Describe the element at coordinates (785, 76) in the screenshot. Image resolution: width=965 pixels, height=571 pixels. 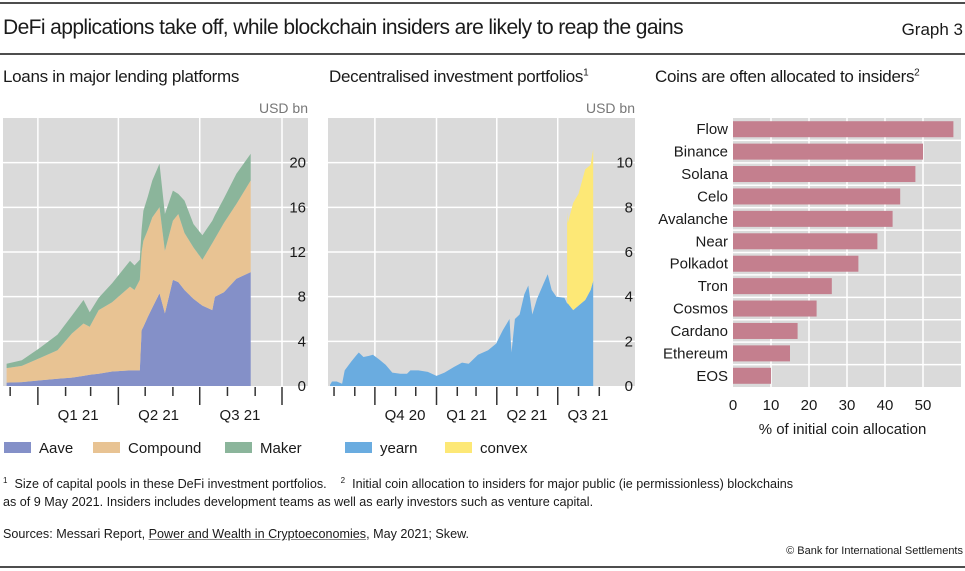
I see `panel-title-insiders-text: Coins are often allocated to insiders` at that location.